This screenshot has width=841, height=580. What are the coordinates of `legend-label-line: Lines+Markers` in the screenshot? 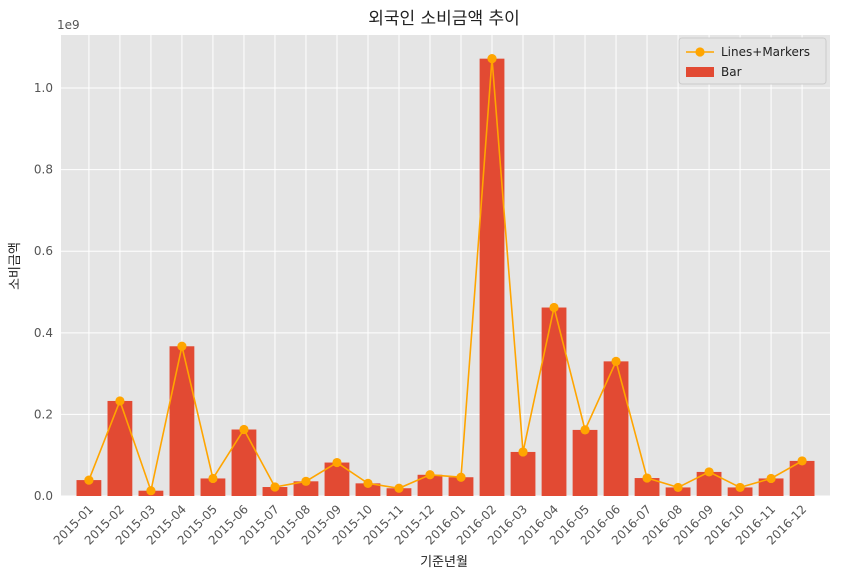 It's located at (765, 52).